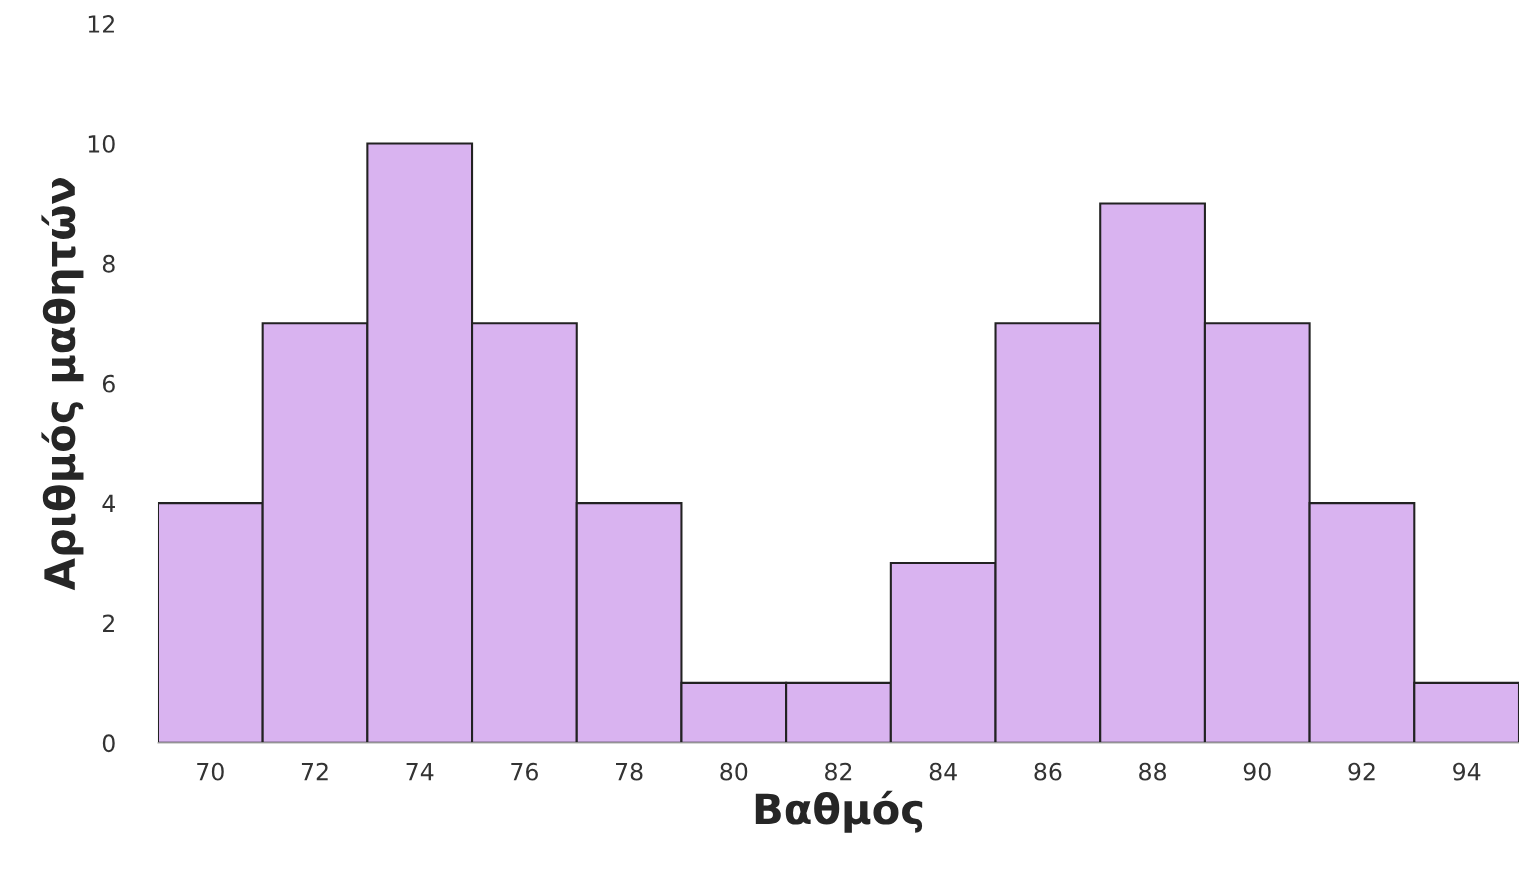 This screenshot has width=1519, height=876. I want to click on x-tick-label: 72, so click(314, 771).